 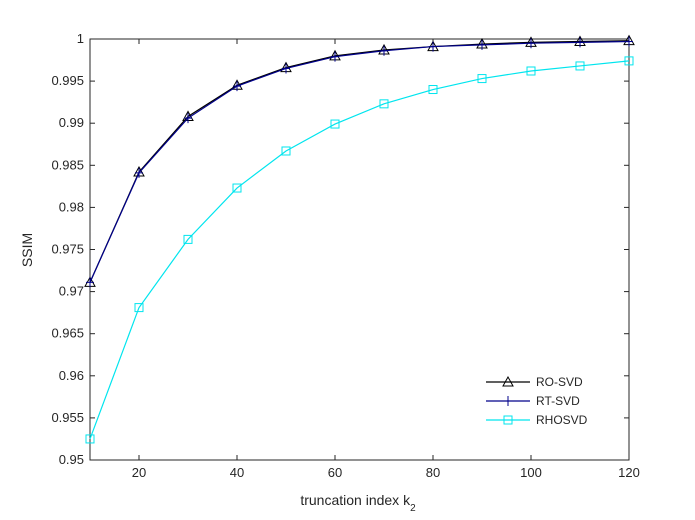 I want to click on y-tick-label: 0.975, so click(x=67, y=249).